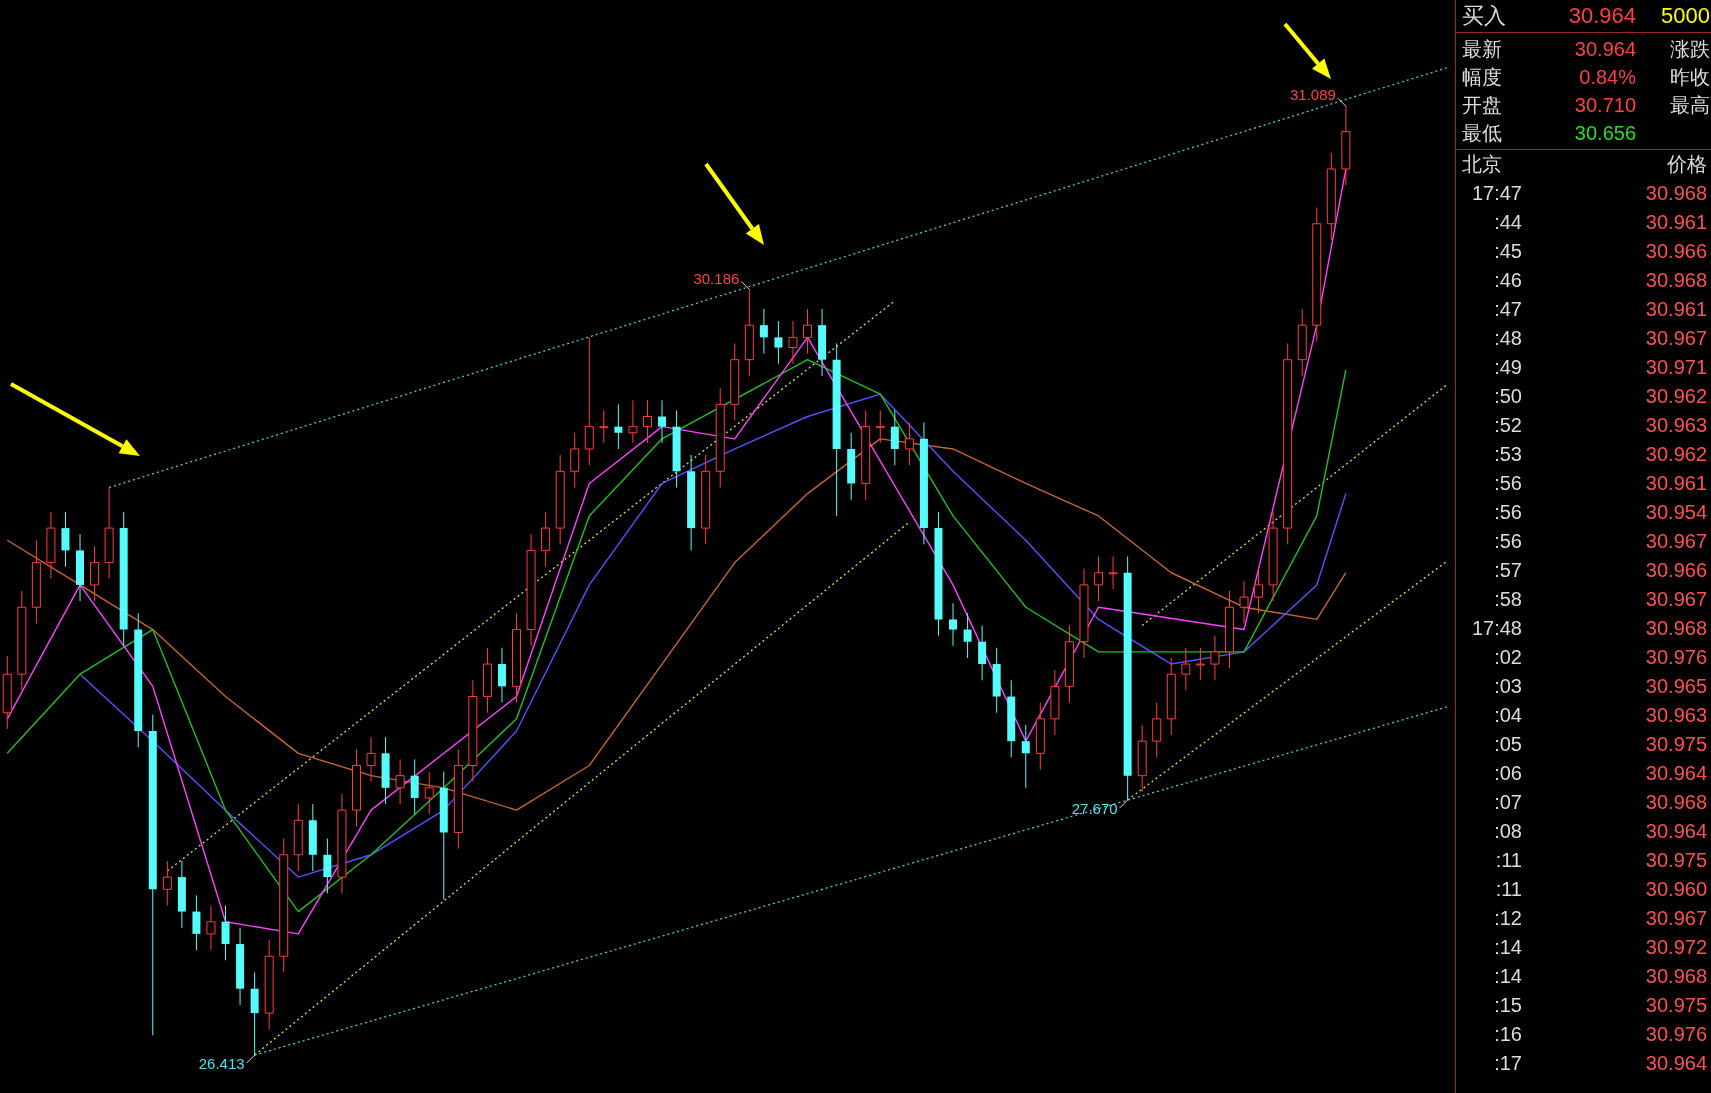 The height and width of the screenshot is (1093, 1711). Describe the element at coordinates (1507, 396) in the screenshot. I see `category-label: :50` at that location.